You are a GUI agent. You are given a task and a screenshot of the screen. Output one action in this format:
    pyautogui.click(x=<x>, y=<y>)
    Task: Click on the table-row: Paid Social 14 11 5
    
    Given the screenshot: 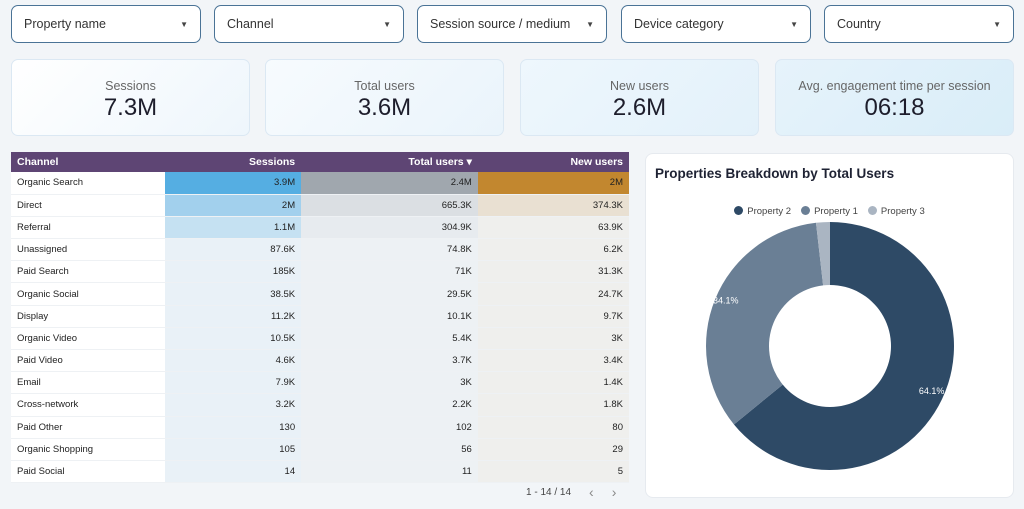 What is the action you would take?
    pyautogui.click(x=320, y=472)
    